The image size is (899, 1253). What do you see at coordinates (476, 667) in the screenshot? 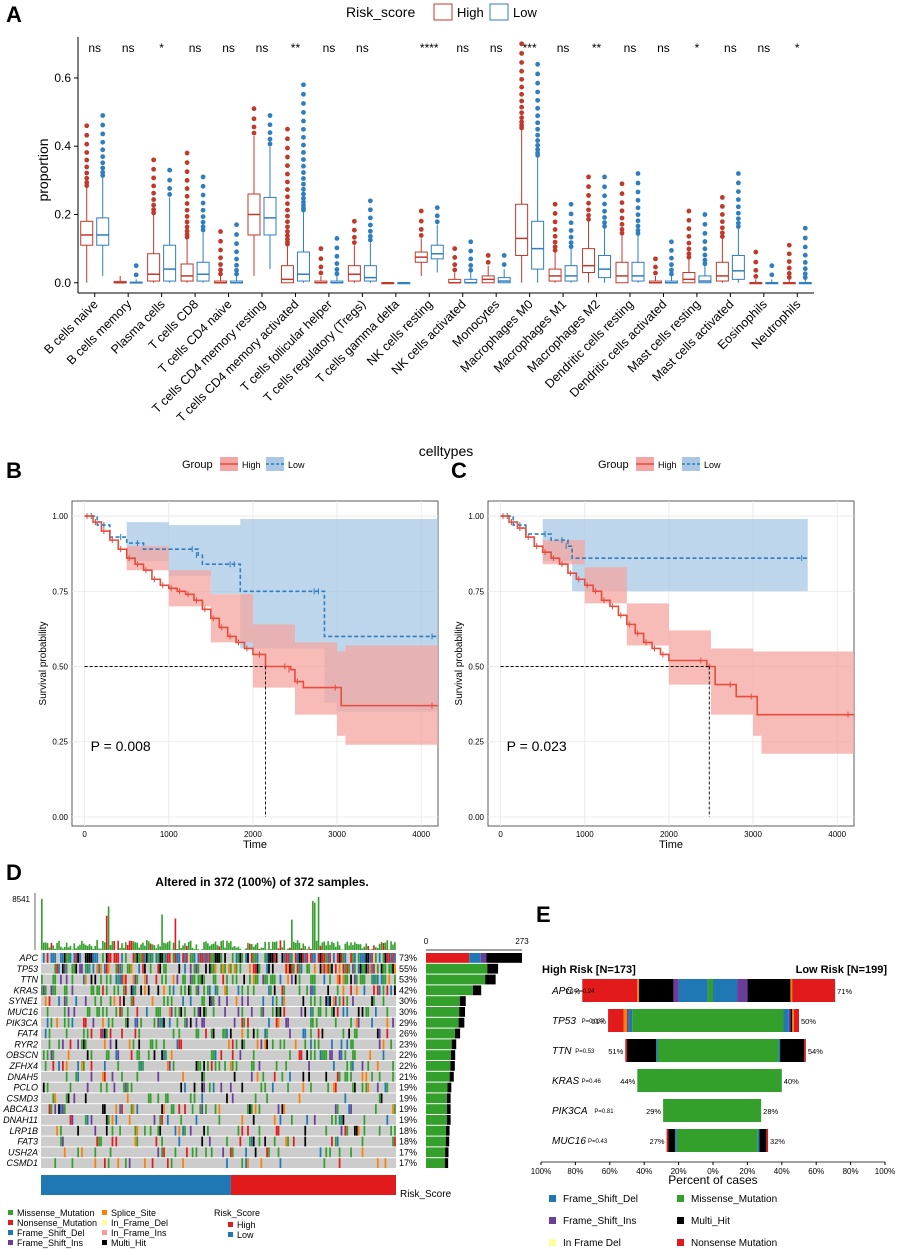
I see `km-y-tick-label: 0.50` at bounding box center [476, 667].